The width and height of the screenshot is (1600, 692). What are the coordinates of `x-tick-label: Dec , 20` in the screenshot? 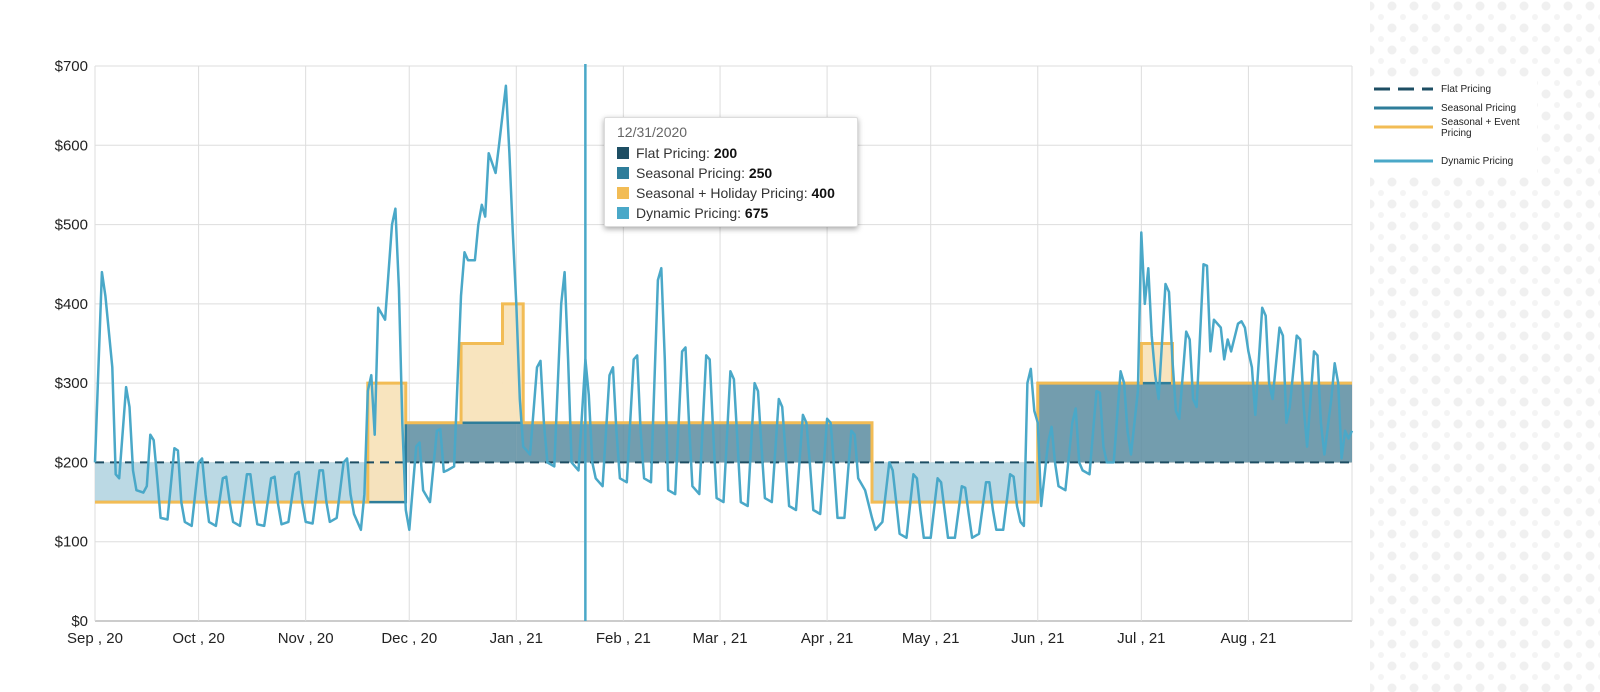 It's located at (409, 638).